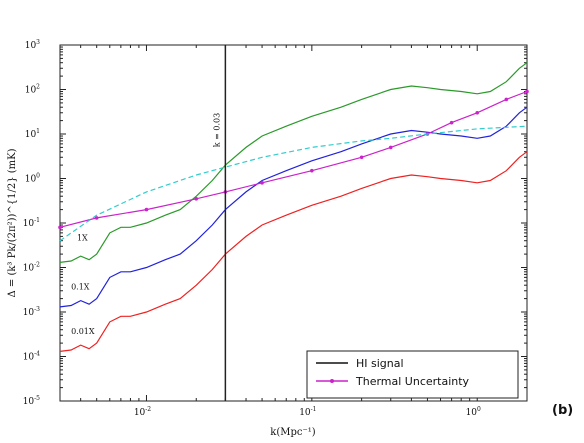 The image size is (584, 443). I want to click on y-tick-exponent: -4, so click(37, 354).